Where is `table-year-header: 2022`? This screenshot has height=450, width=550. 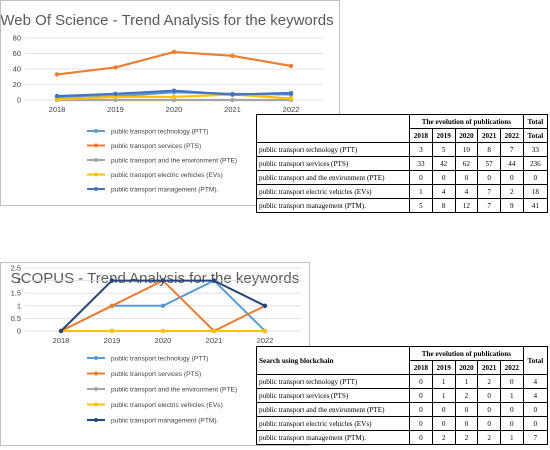
table-year-header: 2022 is located at coordinates (511, 367).